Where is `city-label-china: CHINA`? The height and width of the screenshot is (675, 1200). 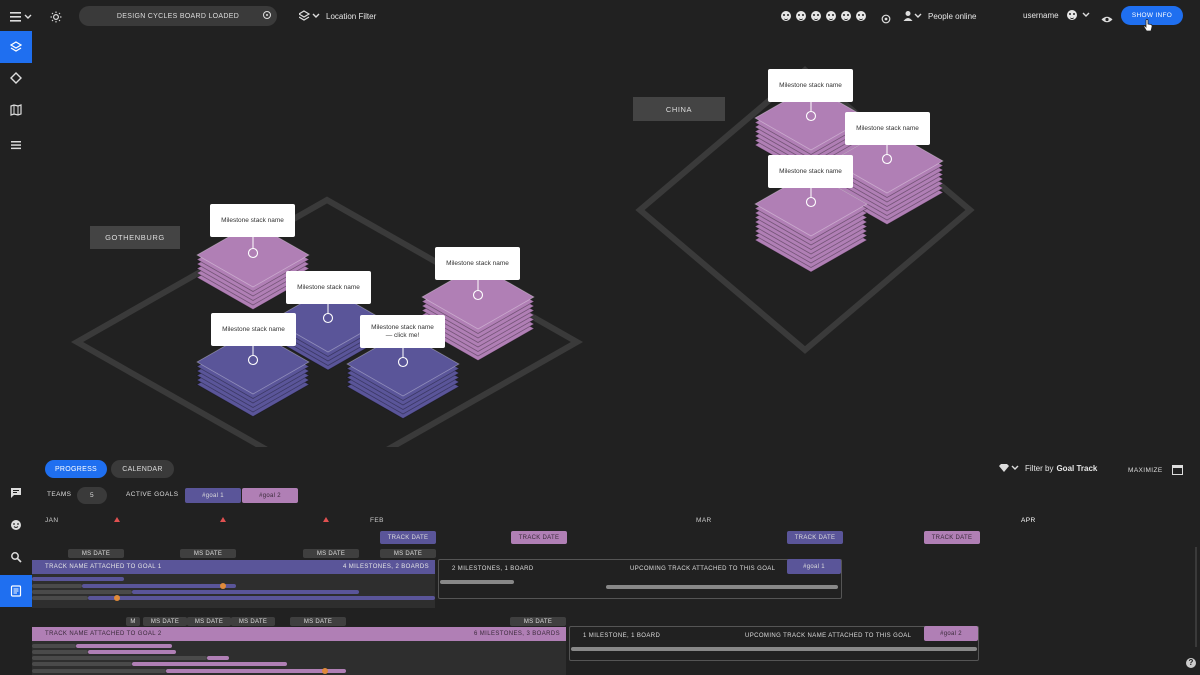
city-label-china: CHINA is located at coordinates (679, 109).